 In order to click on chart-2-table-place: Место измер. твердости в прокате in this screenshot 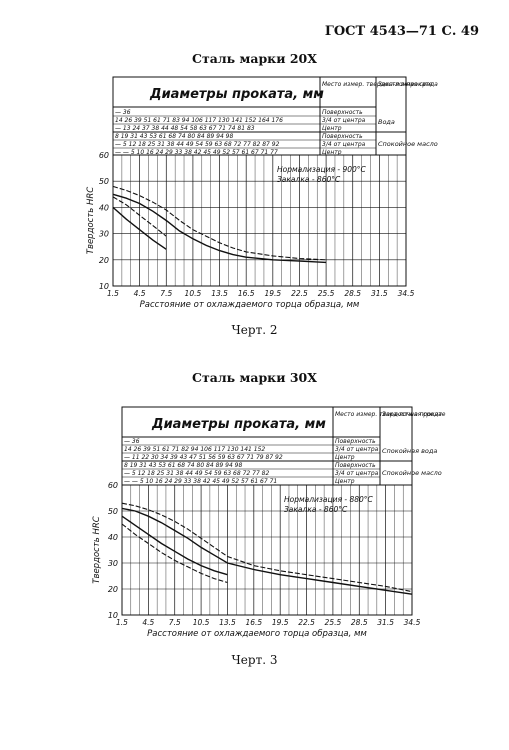, I will do `click(390, 414)`.